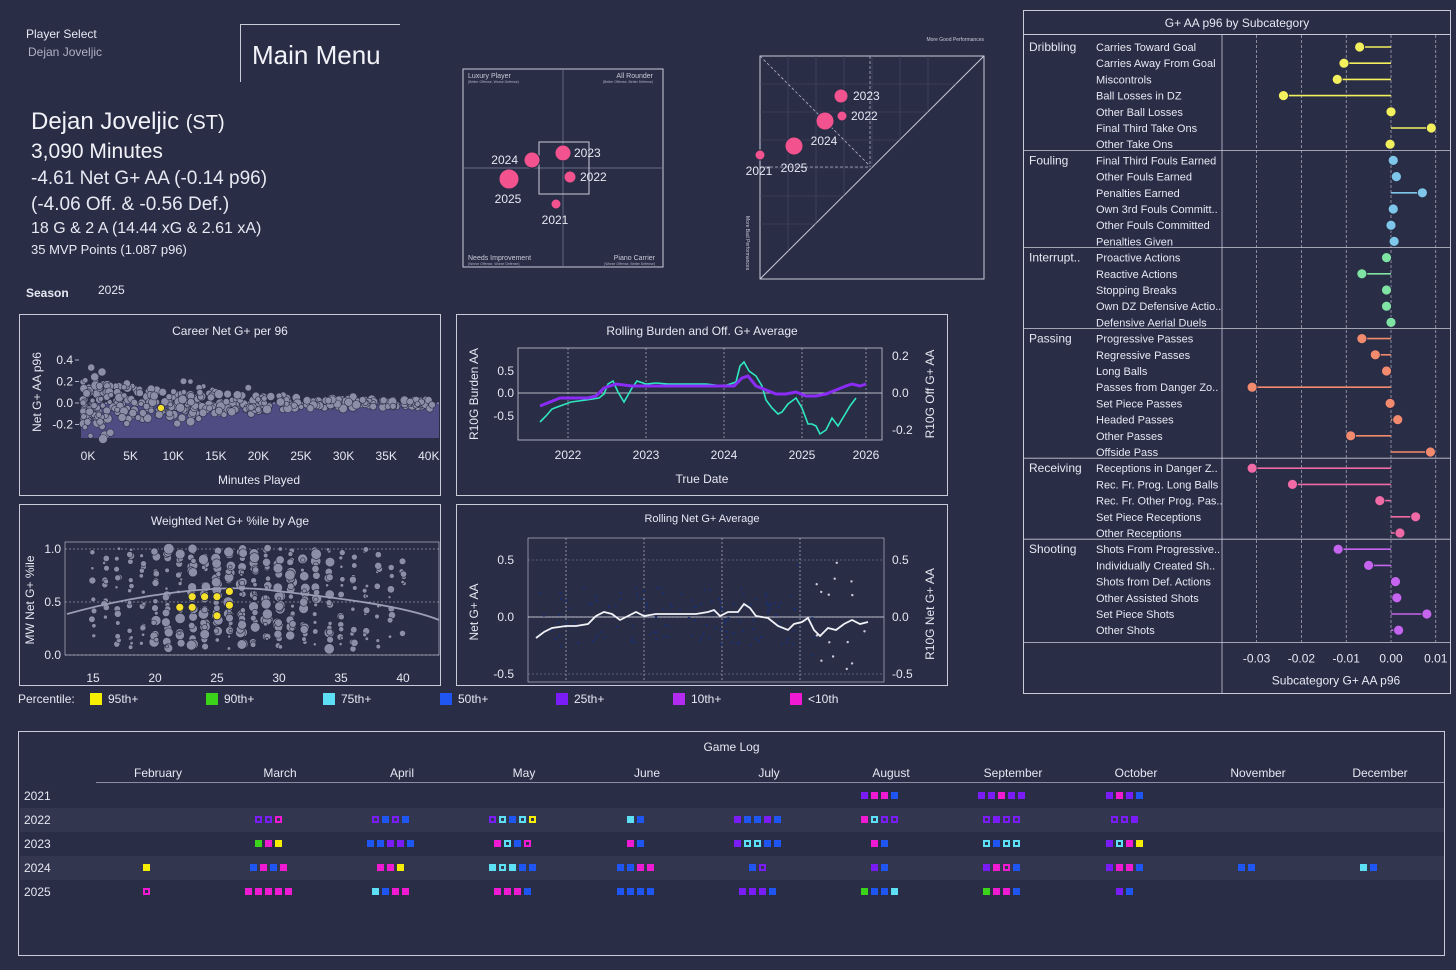 The image size is (1456, 970). I want to click on season-selector: 2025, so click(111, 290).